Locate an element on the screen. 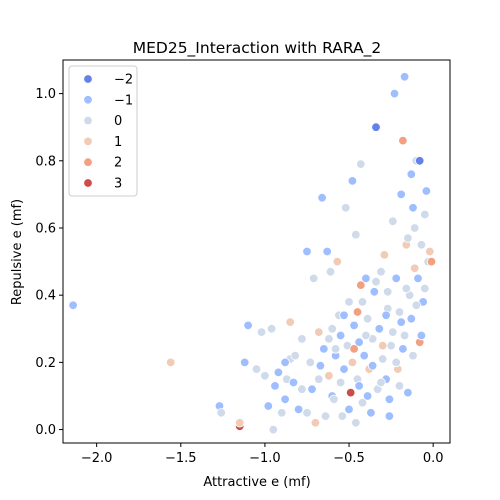 The height and width of the screenshot is (500, 500). legend-label: 1 is located at coordinates (118, 142).